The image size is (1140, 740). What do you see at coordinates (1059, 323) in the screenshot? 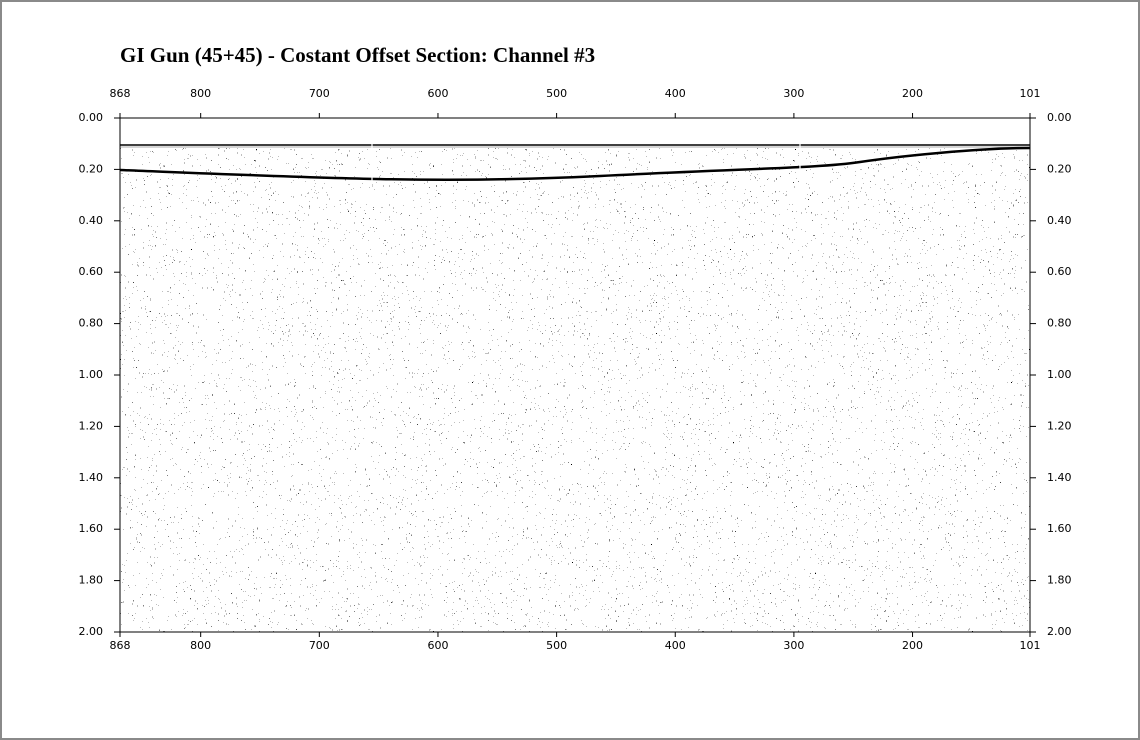
I see `y-tick-label-right: 0.80` at bounding box center [1059, 323].